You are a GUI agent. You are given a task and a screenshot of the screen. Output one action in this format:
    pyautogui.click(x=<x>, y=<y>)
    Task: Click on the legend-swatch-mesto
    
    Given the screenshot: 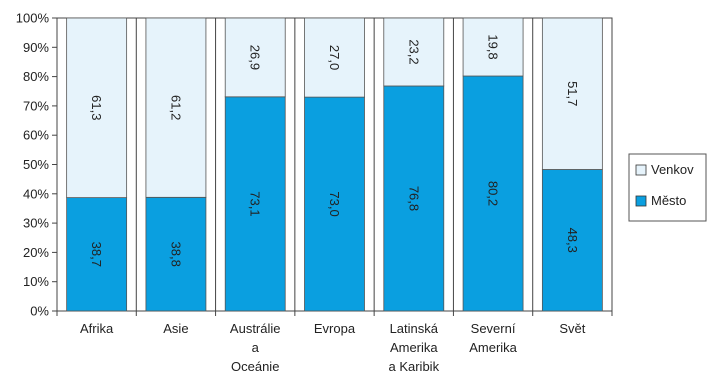 What is the action you would take?
    pyautogui.click(x=641, y=201)
    